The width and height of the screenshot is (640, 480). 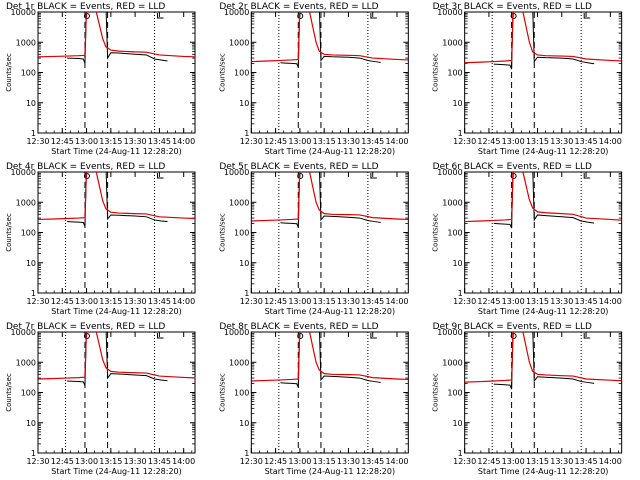 I want to click on panel-title: Det 8r BLACK = Events, RED = LLD, so click(x=298, y=327).